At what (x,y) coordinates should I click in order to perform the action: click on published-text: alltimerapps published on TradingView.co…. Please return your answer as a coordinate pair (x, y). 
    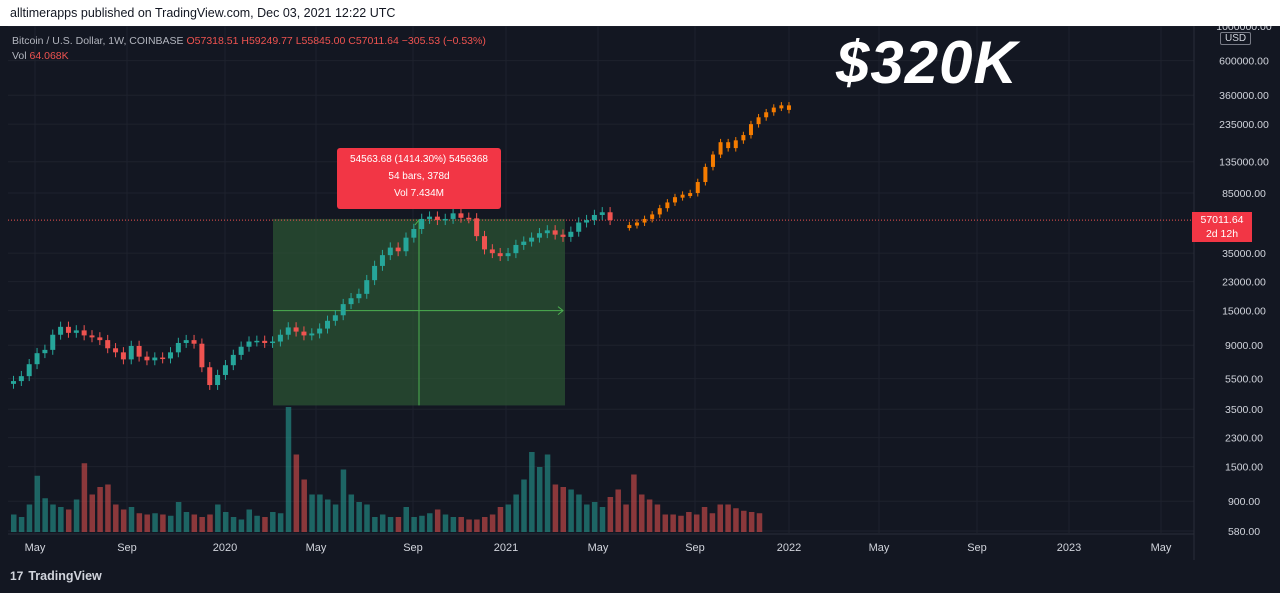
    Looking at the image, I should click on (203, 13).